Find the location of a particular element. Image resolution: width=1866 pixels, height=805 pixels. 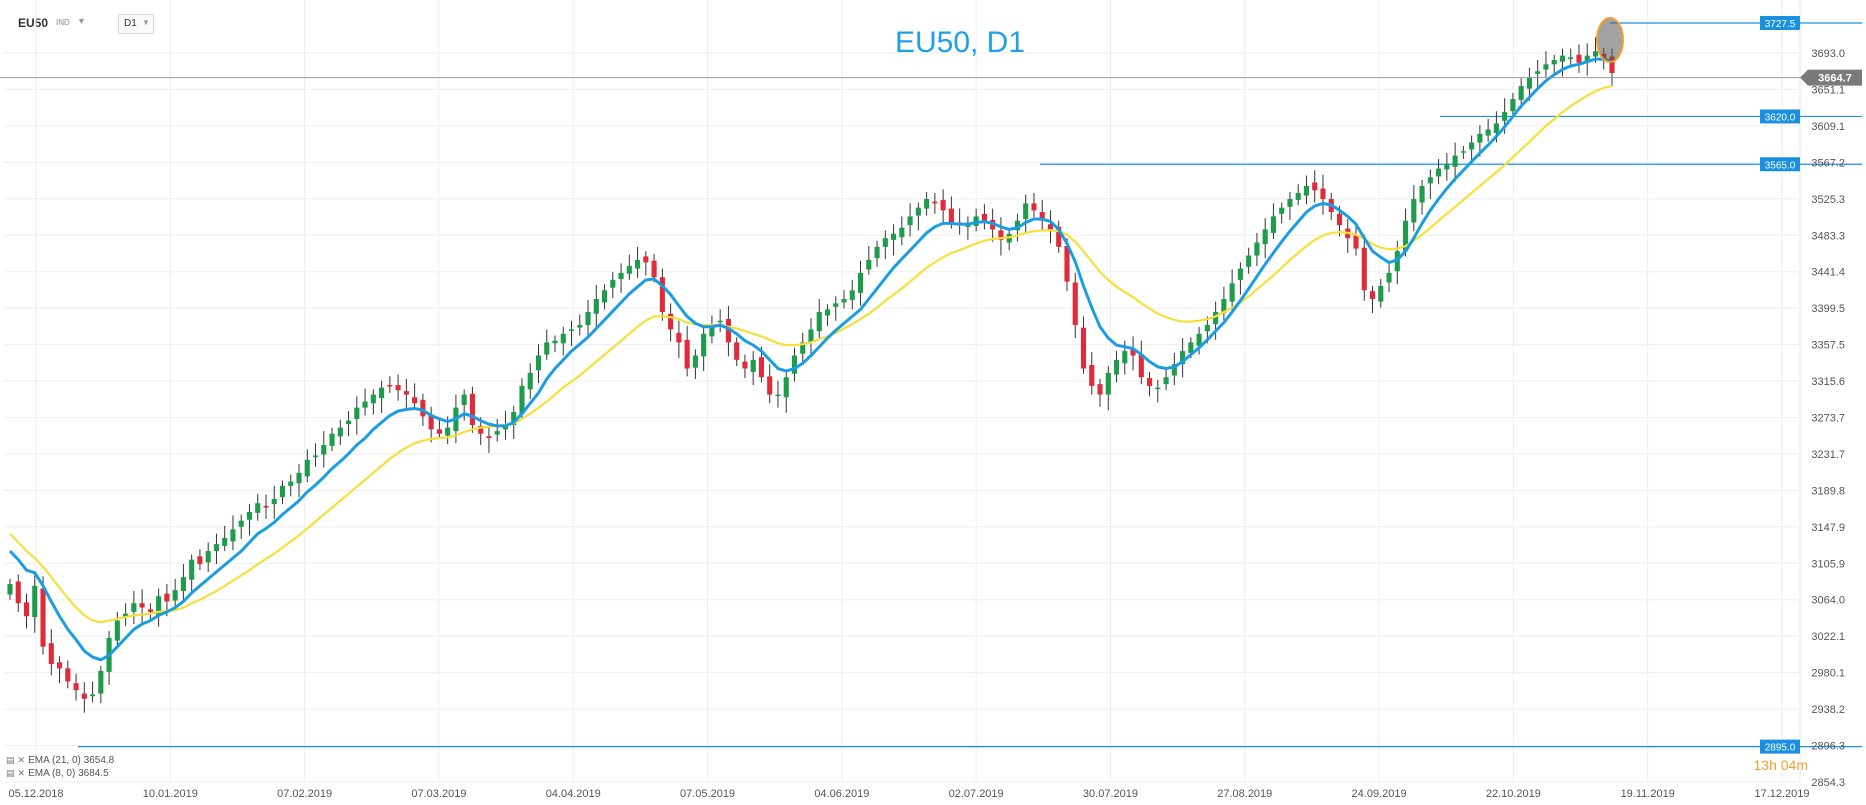

current-price-tag is located at coordinates (1831, 77).